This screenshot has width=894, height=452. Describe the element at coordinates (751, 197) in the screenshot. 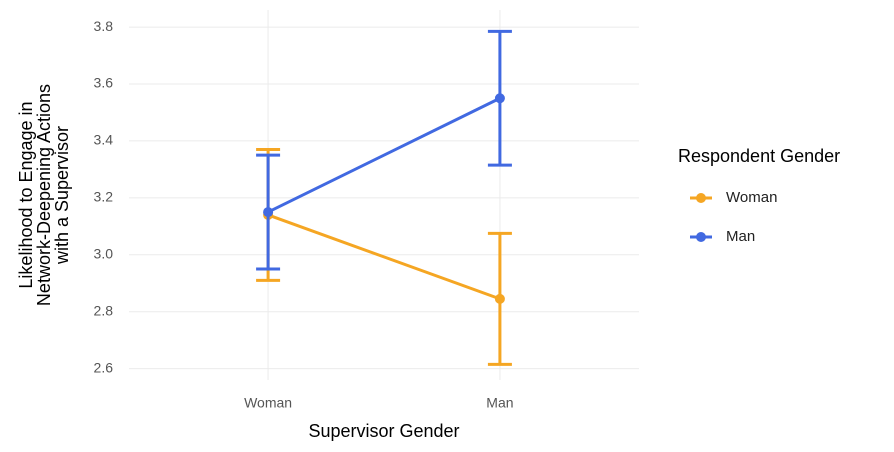

I see `legend-label: Woman` at that location.